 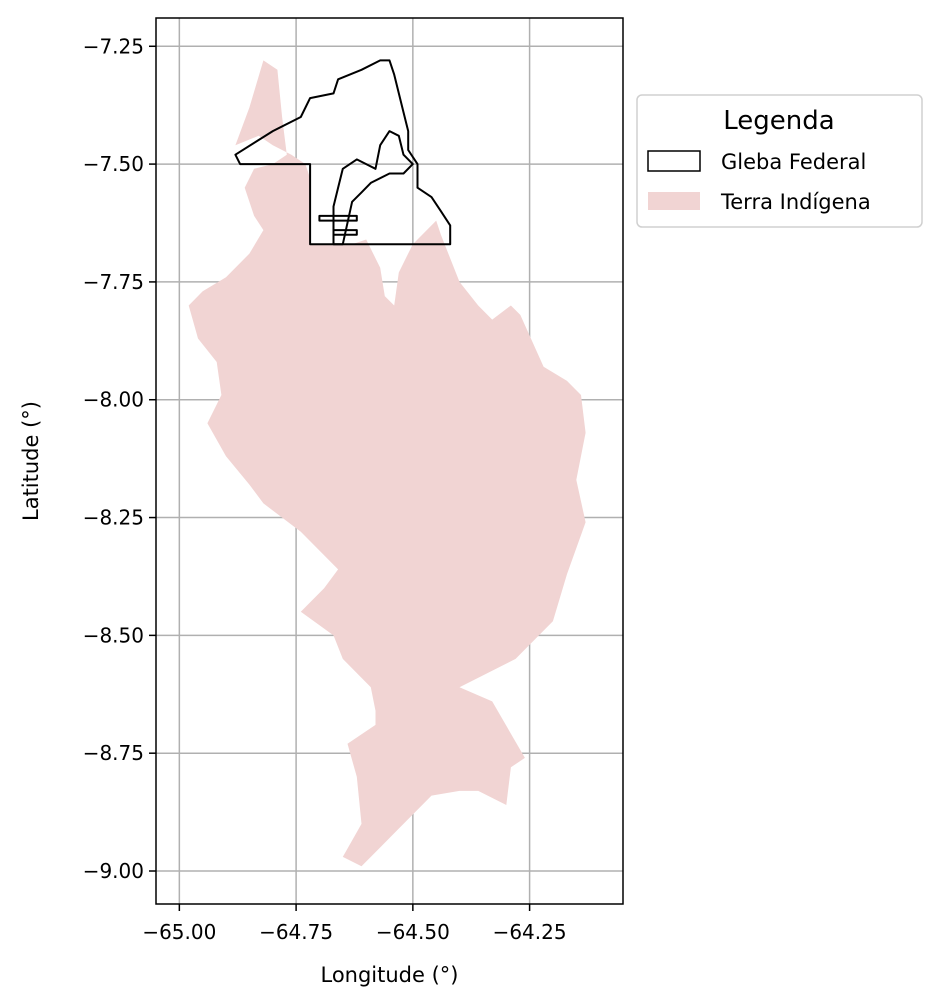 I want to click on legend-swatch-terra-indigena, so click(x=674, y=201).